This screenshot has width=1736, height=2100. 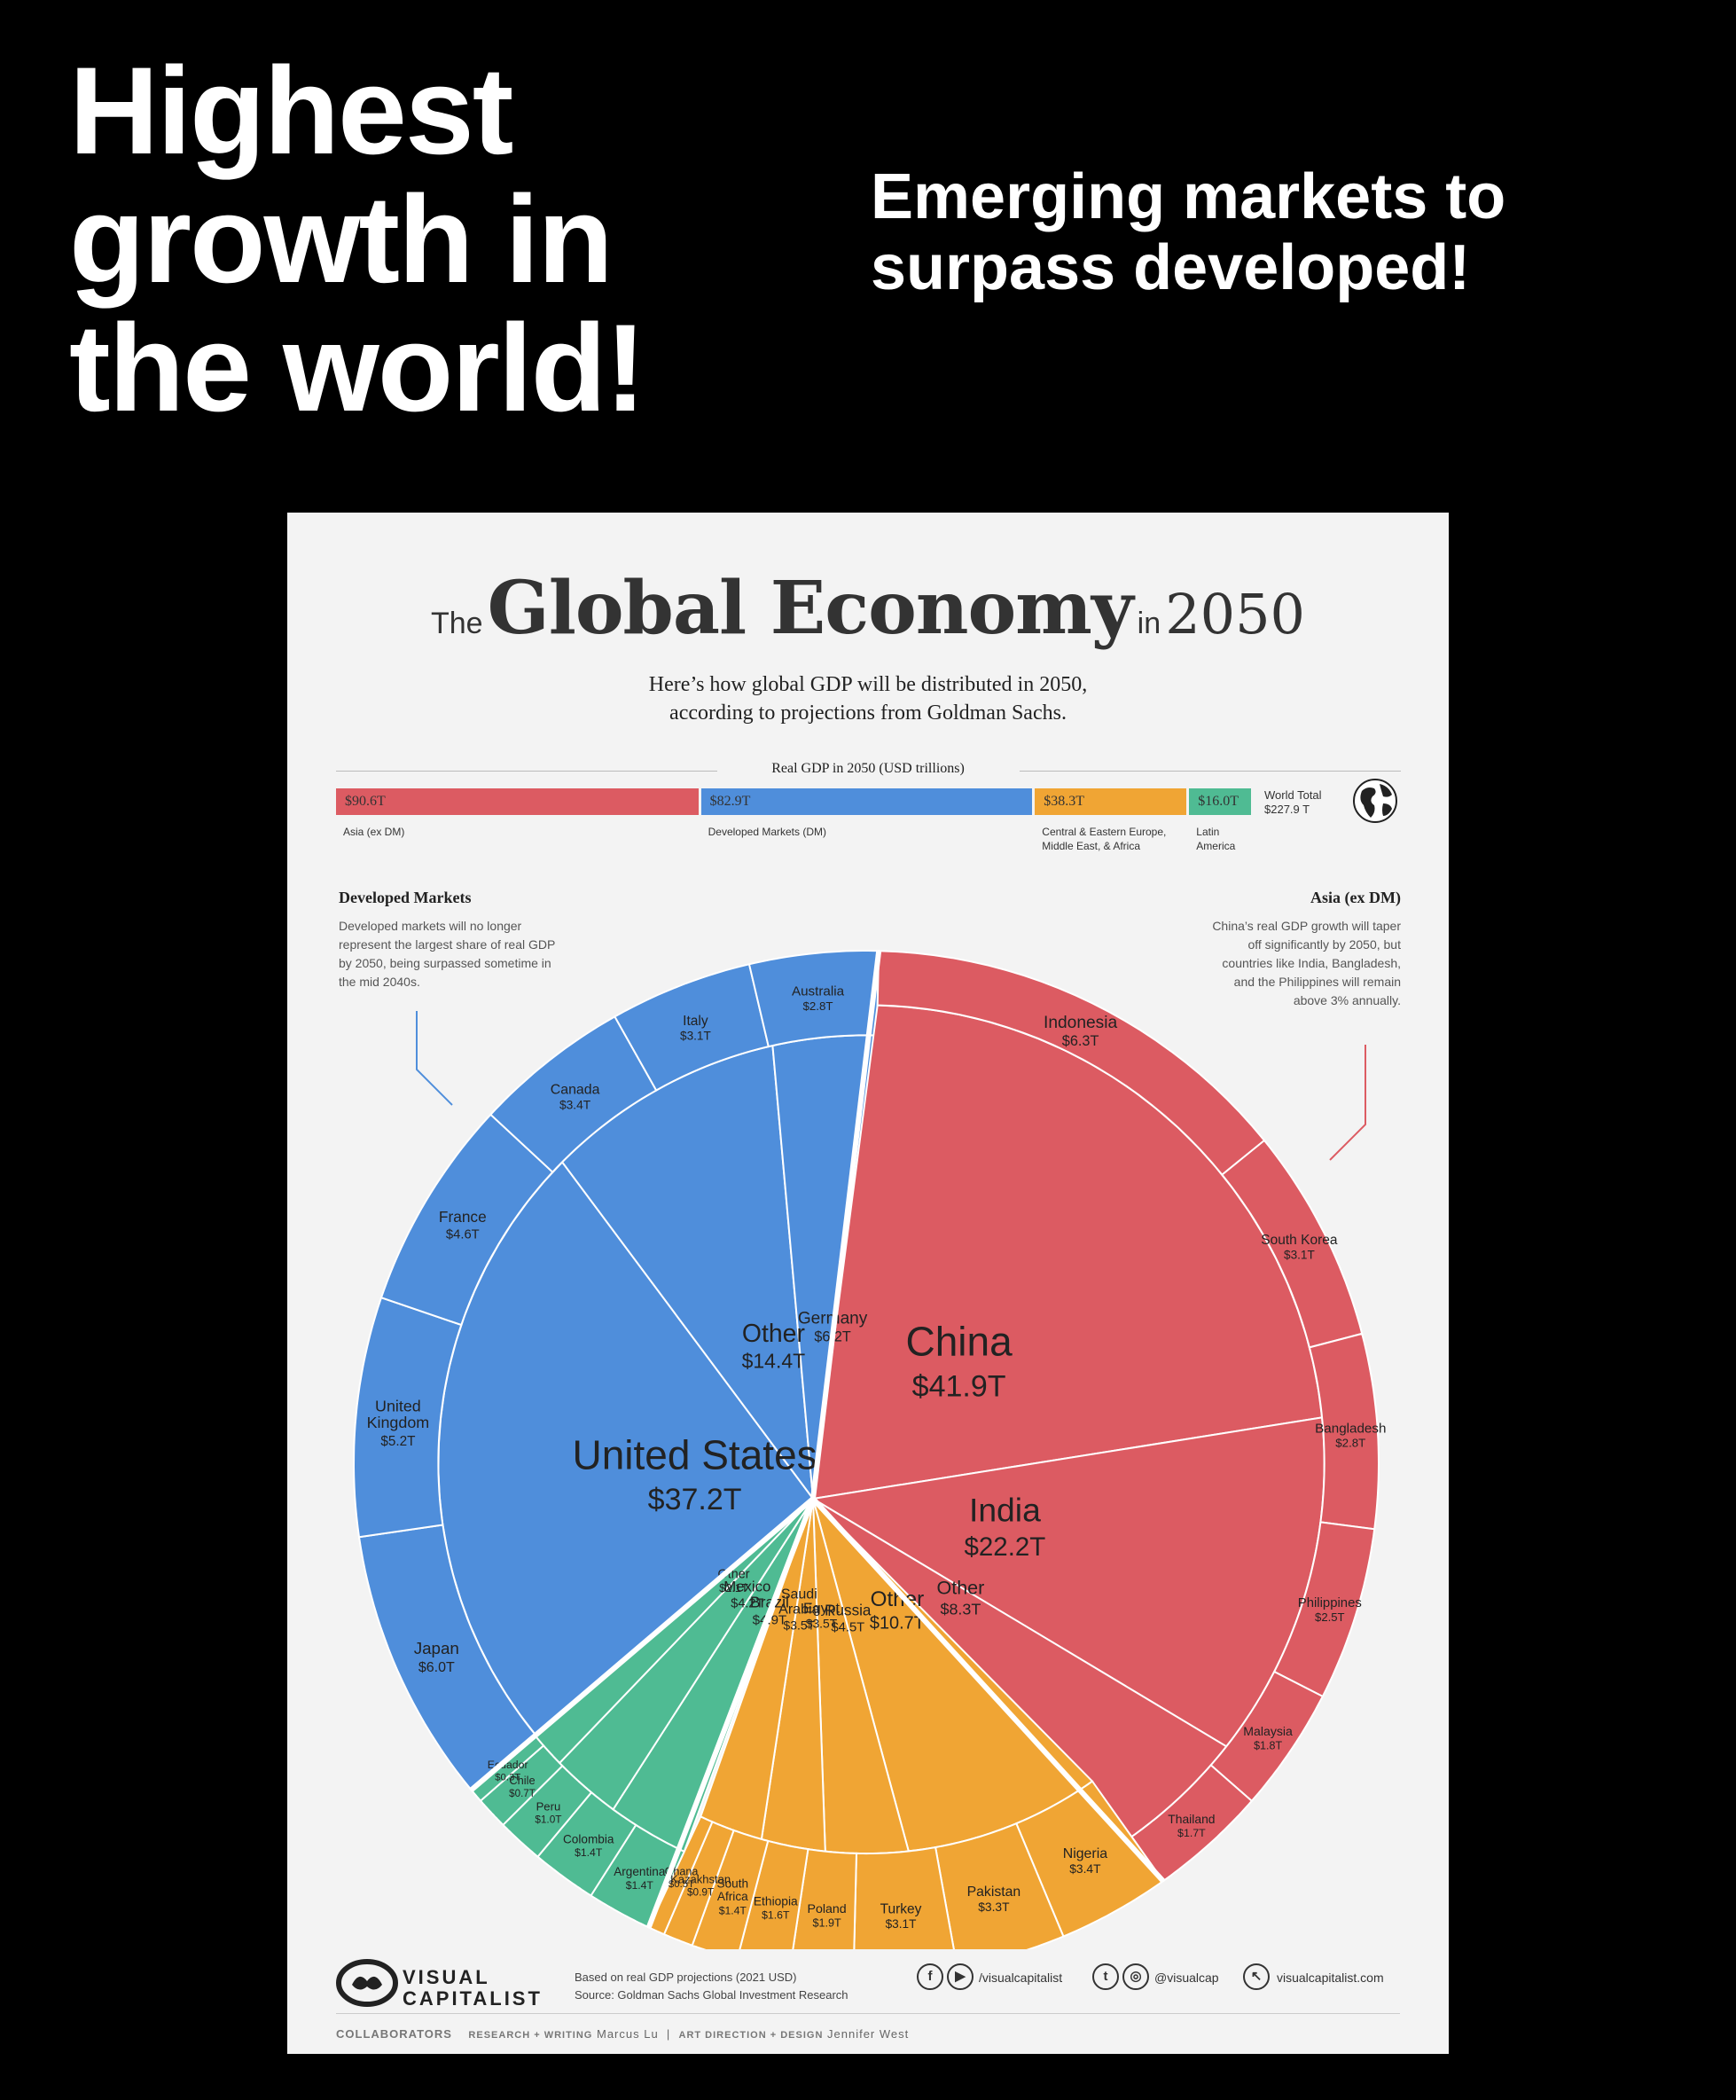 I want to click on facebook-icon: f, so click(x=930, y=1976).